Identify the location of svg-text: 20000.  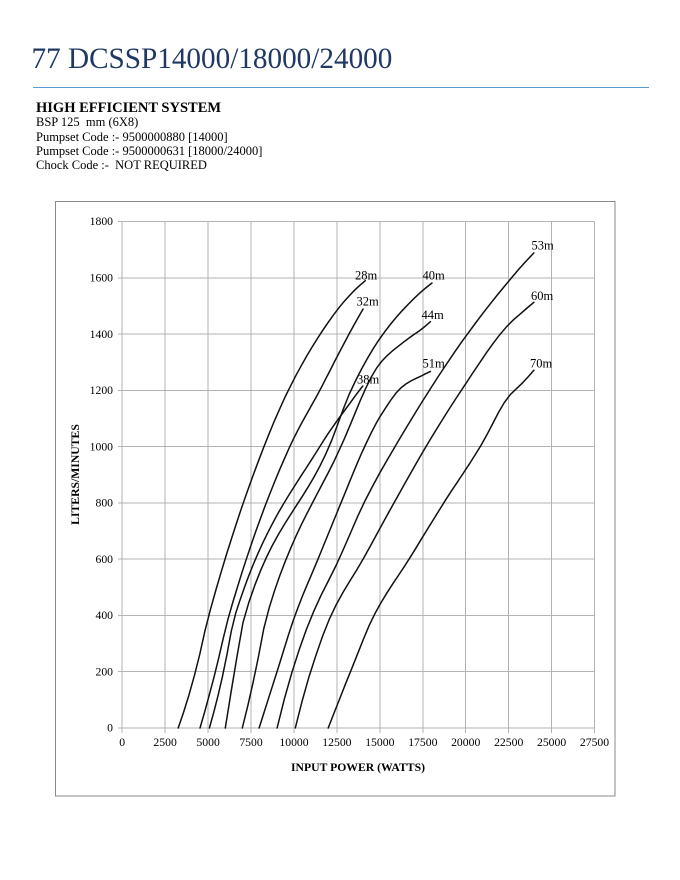
(465, 742).